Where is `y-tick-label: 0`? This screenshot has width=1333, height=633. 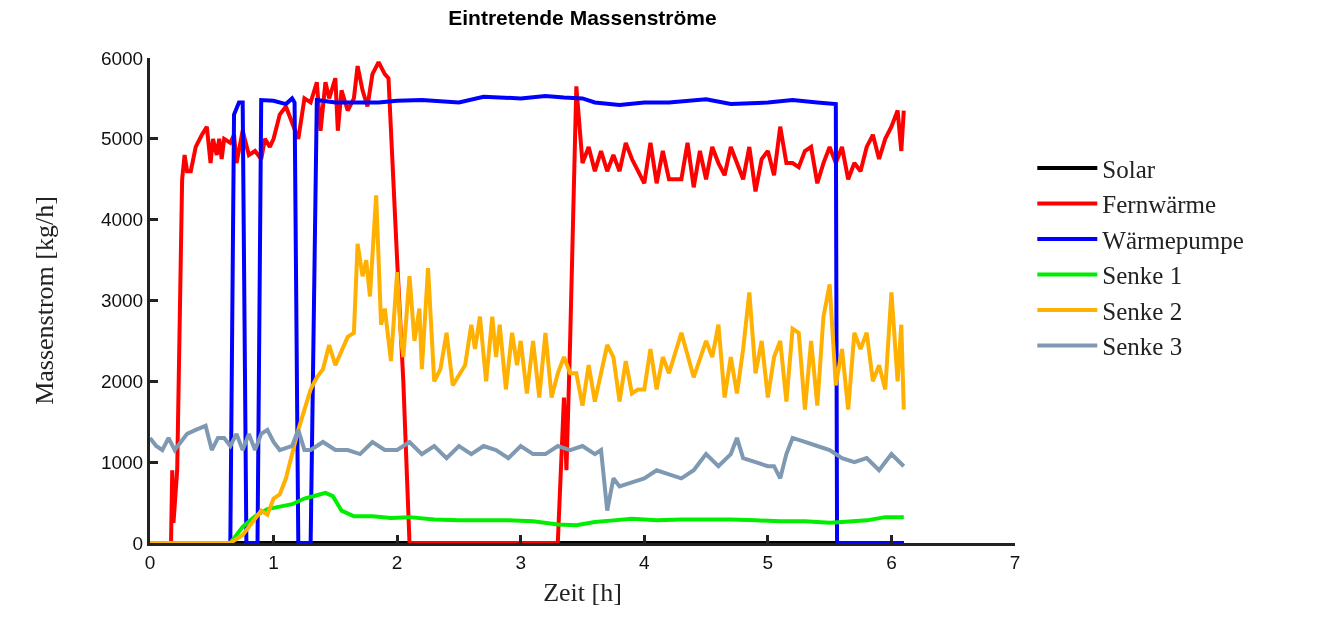 y-tick-label: 0 is located at coordinates (138, 543).